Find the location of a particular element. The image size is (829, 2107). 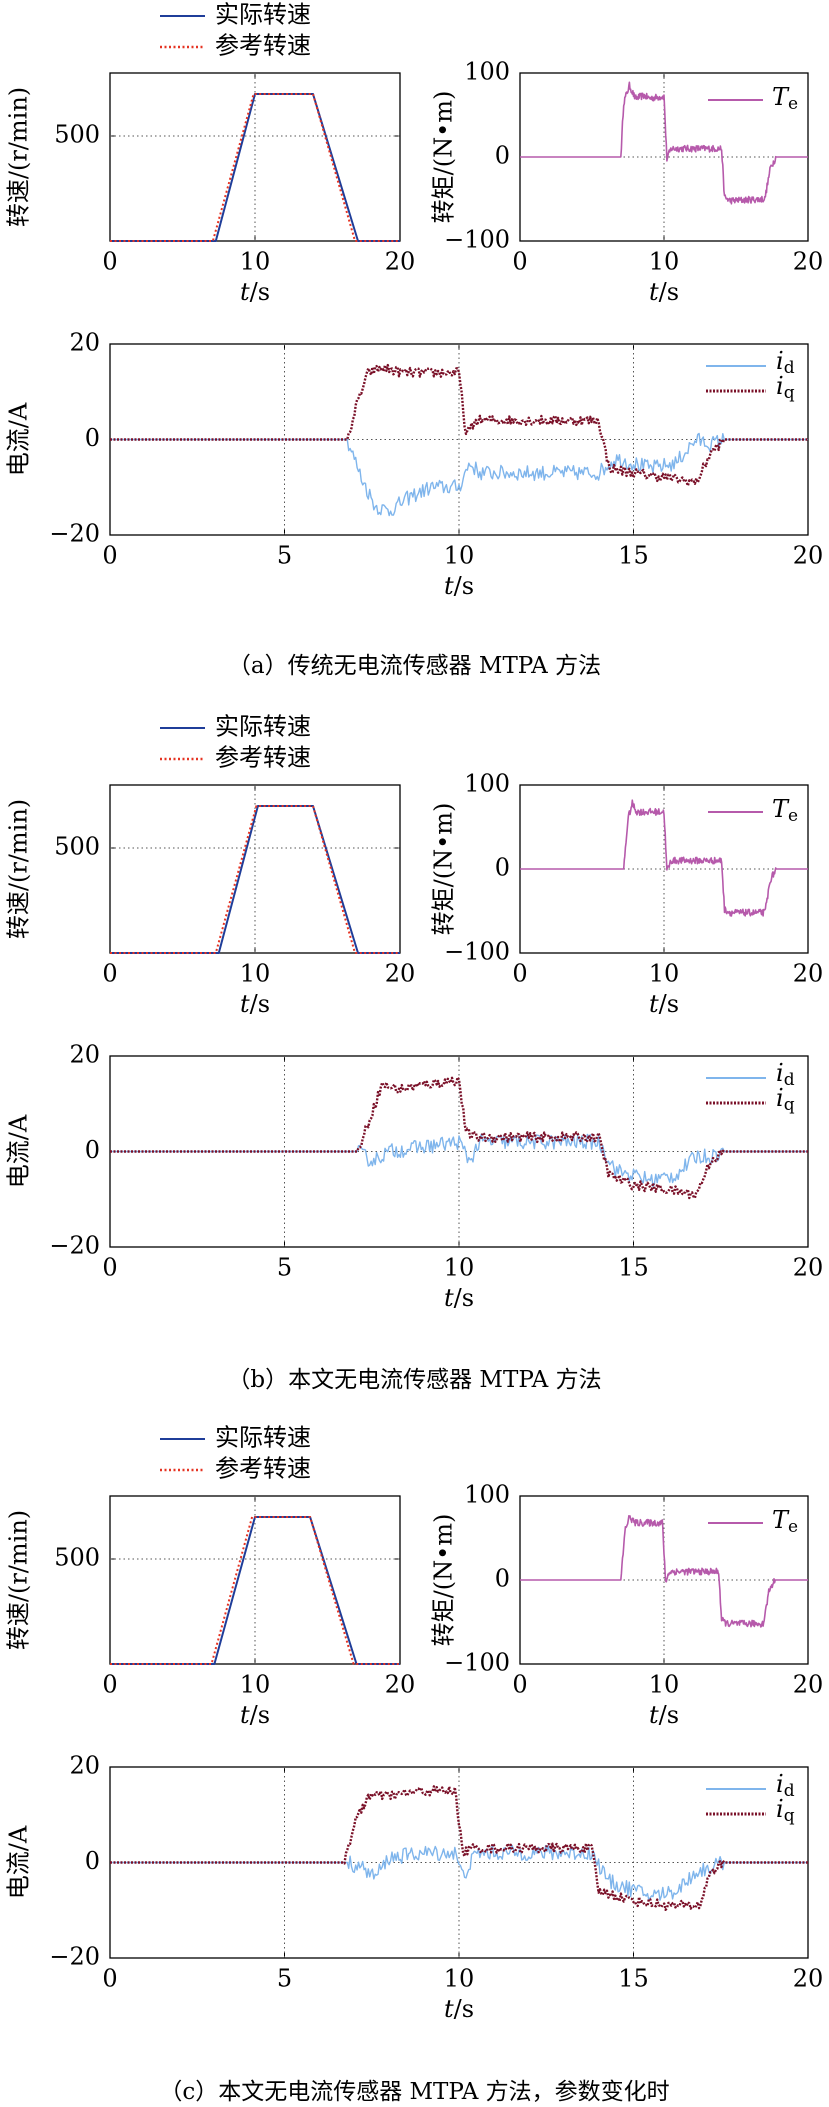

panel-c-torque-legend-te-label: Te is located at coordinates (785, 1521).